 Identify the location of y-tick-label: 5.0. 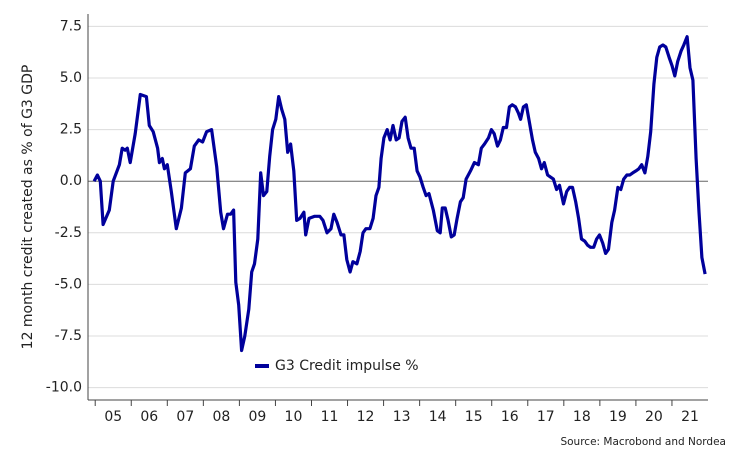
(71, 78).